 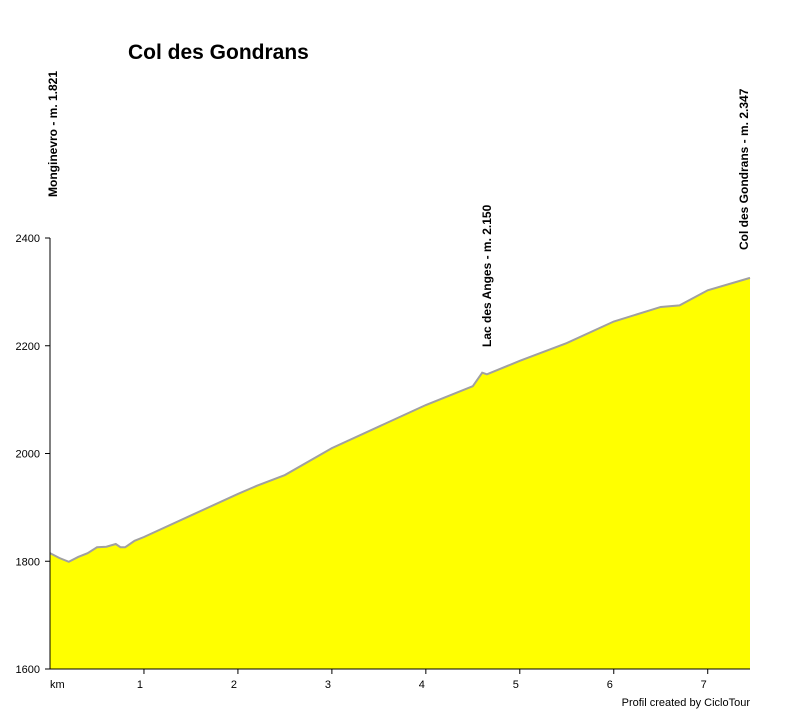 What do you see at coordinates (686, 703) in the screenshot?
I see `footer: Profil created by CicloTour` at bounding box center [686, 703].